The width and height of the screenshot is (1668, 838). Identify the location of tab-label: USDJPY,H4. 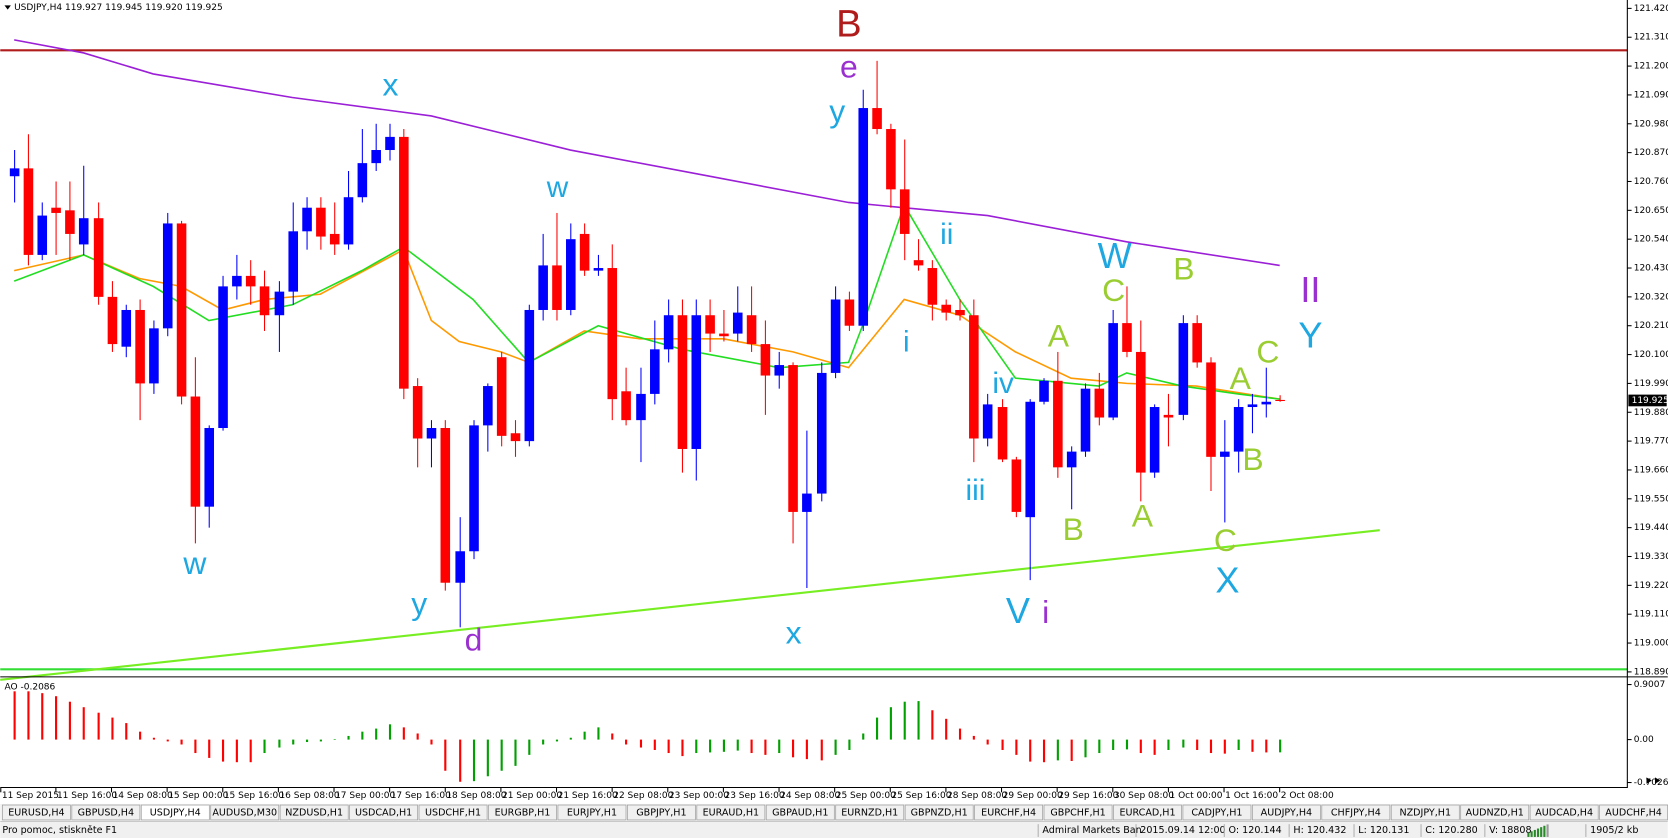
(175, 813).